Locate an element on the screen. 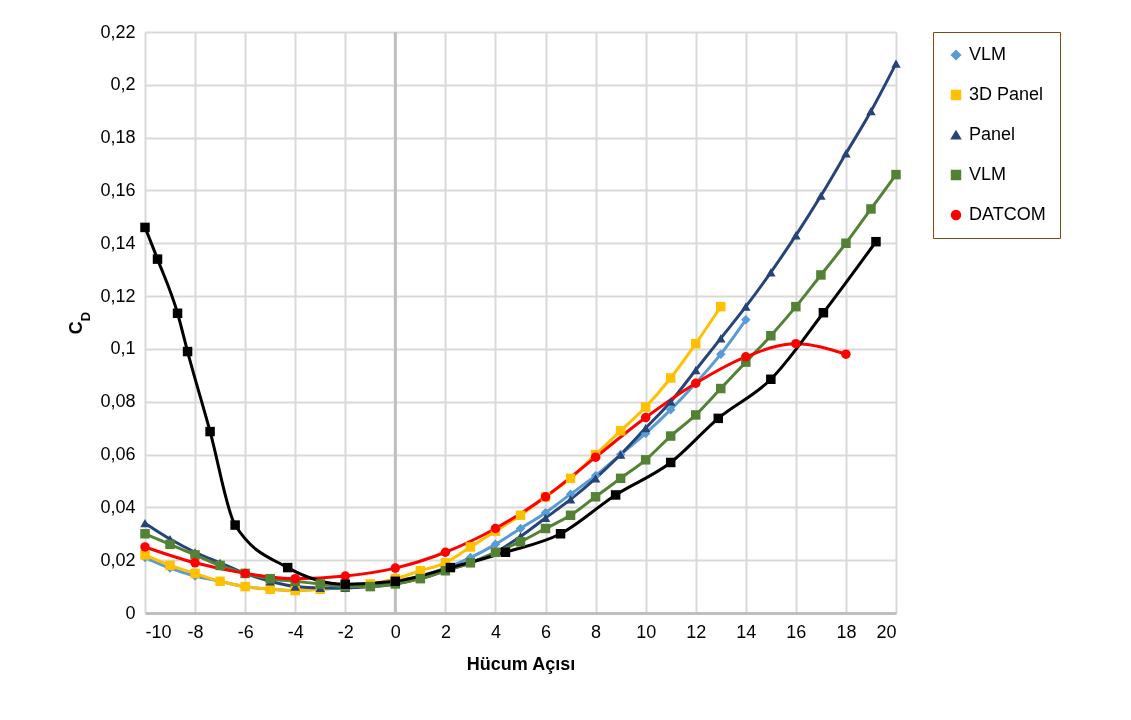  y-tick-label: 0,14 is located at coordinates (118, 242).